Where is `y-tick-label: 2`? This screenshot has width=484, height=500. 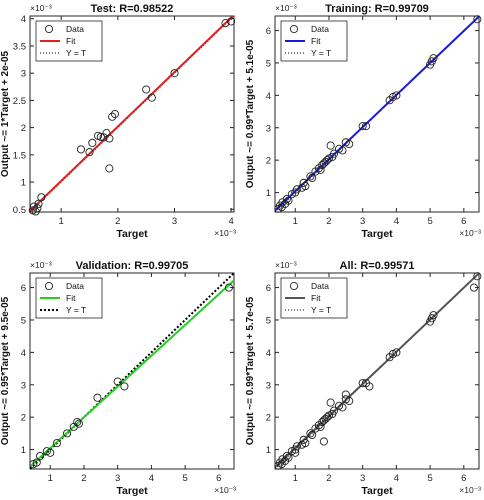 y-tick-label: 2 is located at coordinates (268, 161).